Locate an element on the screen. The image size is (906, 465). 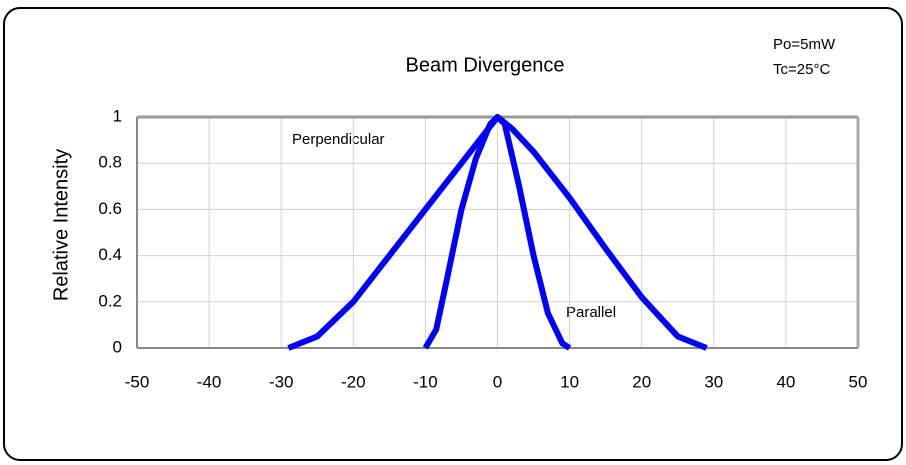
x-tick-label: 0 is located at coordinates (497, 381).